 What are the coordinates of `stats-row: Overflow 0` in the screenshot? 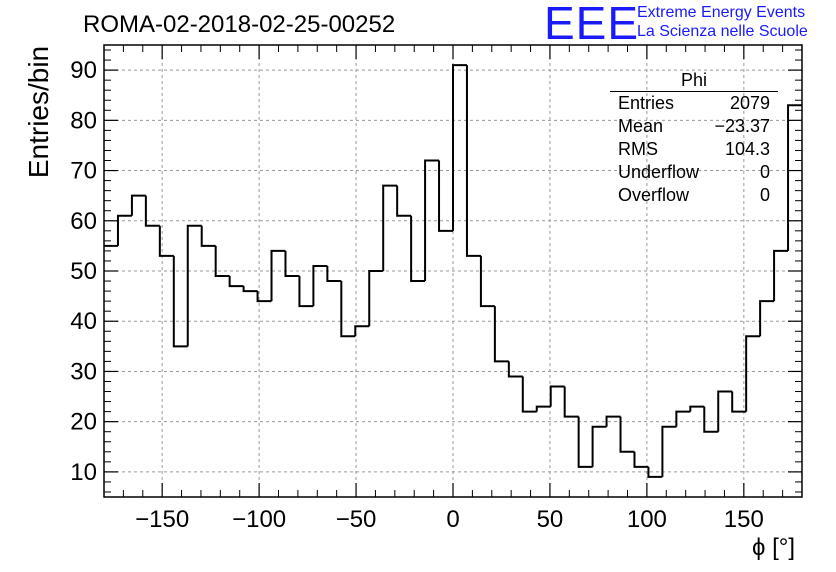 It's located at (694, 195).